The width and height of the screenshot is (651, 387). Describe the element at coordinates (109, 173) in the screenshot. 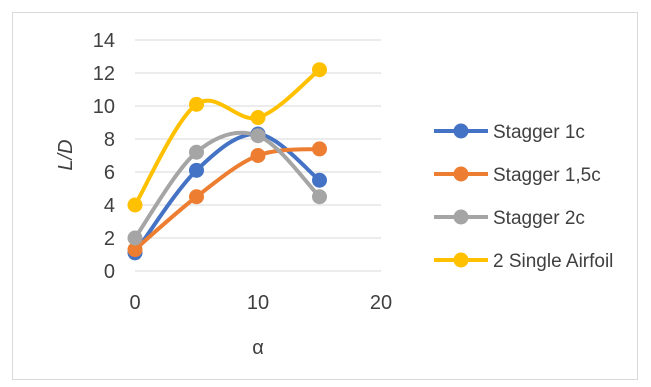

I see `y-tick-label: 6` at that location.